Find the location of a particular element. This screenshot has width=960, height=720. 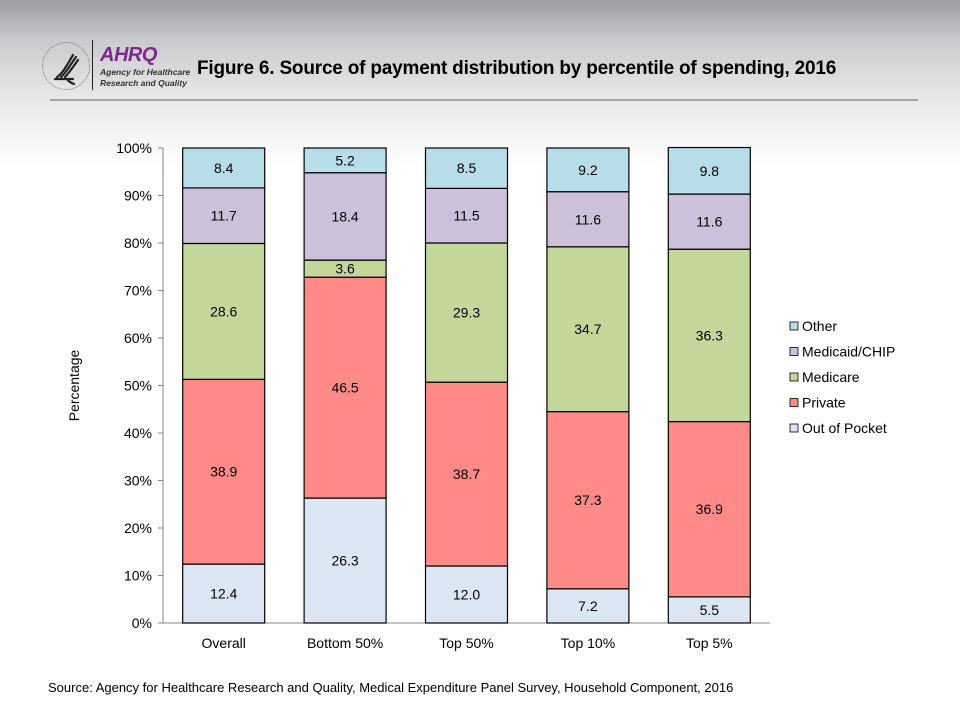

data-label: 38.9 is located at coordinates (223, 472).